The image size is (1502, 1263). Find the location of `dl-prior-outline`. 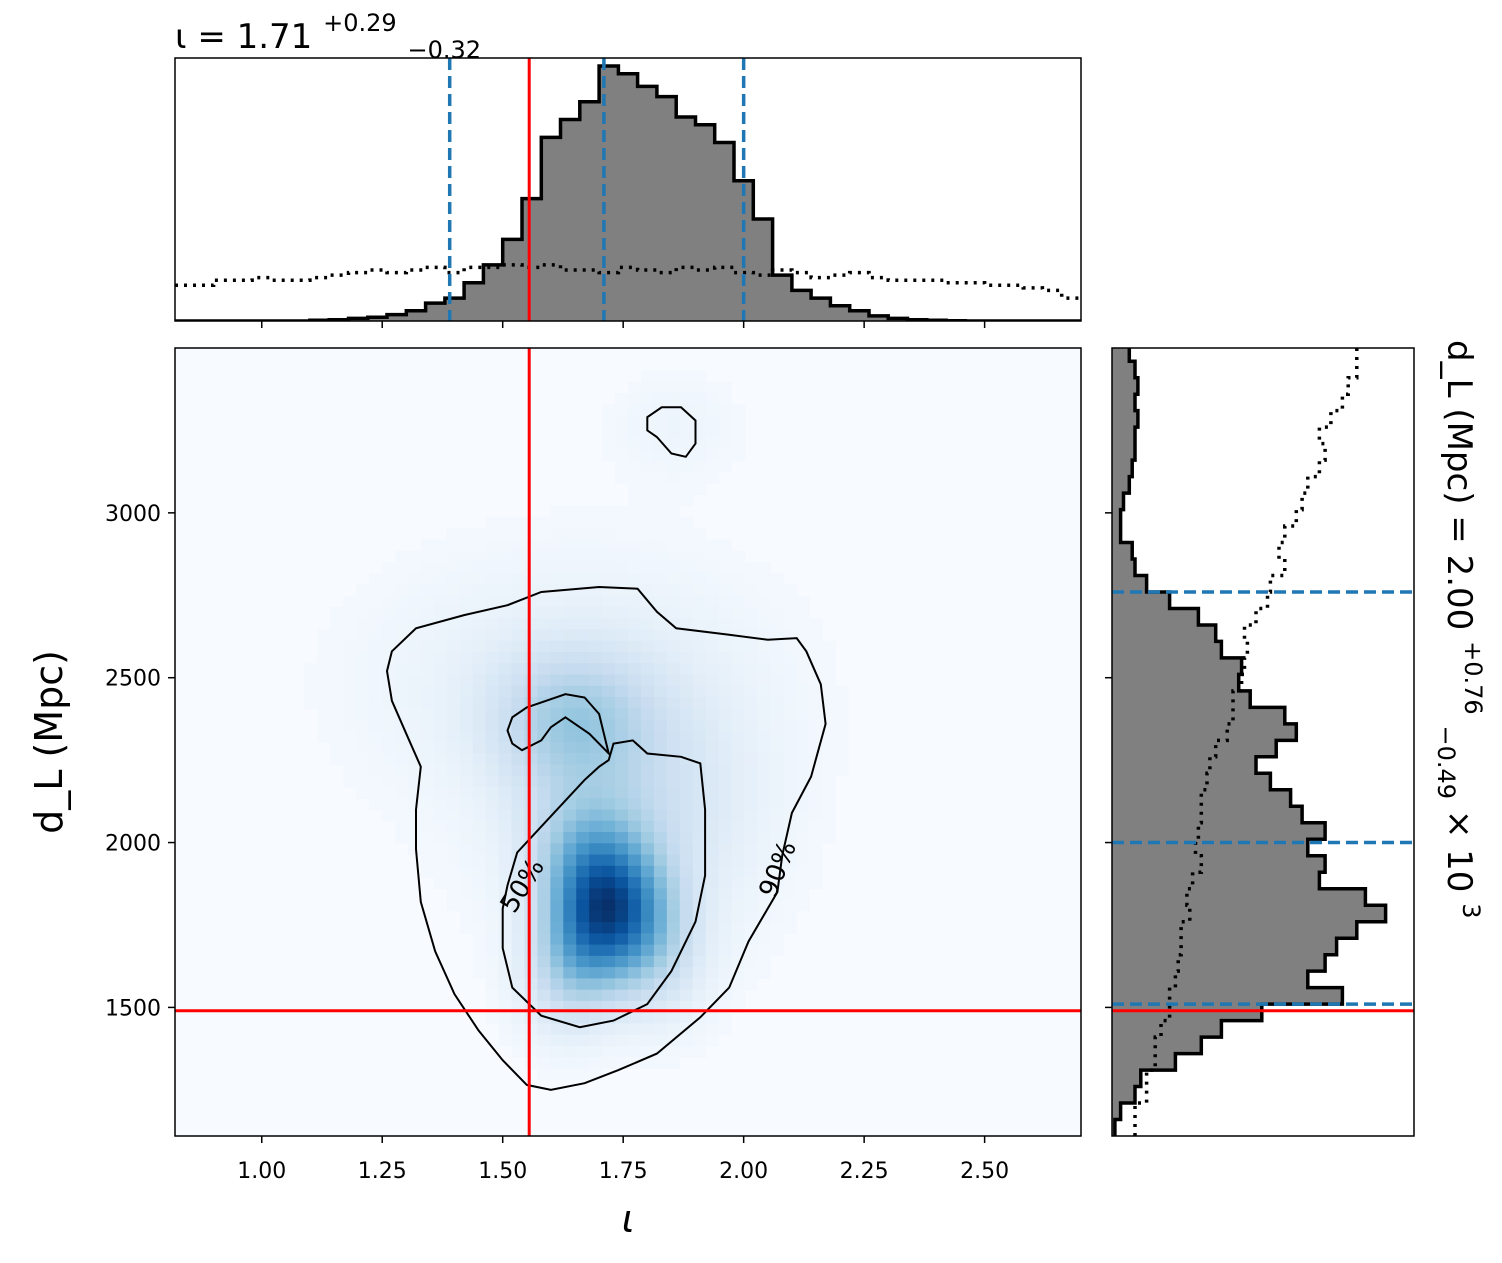

dl-prior-outline is located at coordinates (1246, 742).